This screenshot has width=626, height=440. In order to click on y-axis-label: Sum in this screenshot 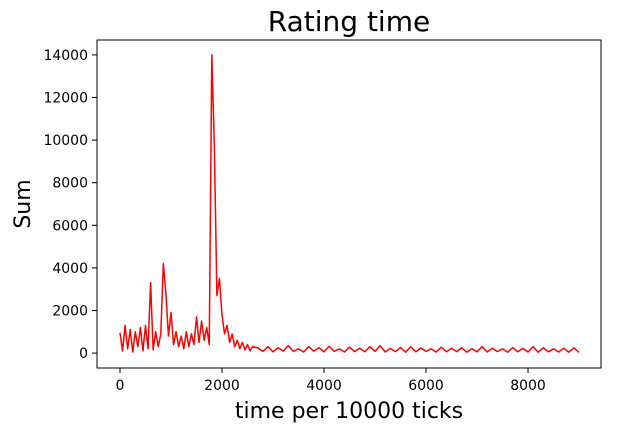, I will do `click(23, 203)`.